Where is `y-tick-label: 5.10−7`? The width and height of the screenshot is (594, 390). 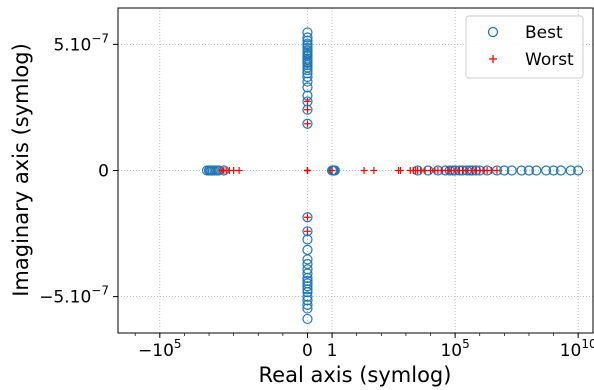
y-tick-label: 5.10−7 is located at coordinates (81, 43).